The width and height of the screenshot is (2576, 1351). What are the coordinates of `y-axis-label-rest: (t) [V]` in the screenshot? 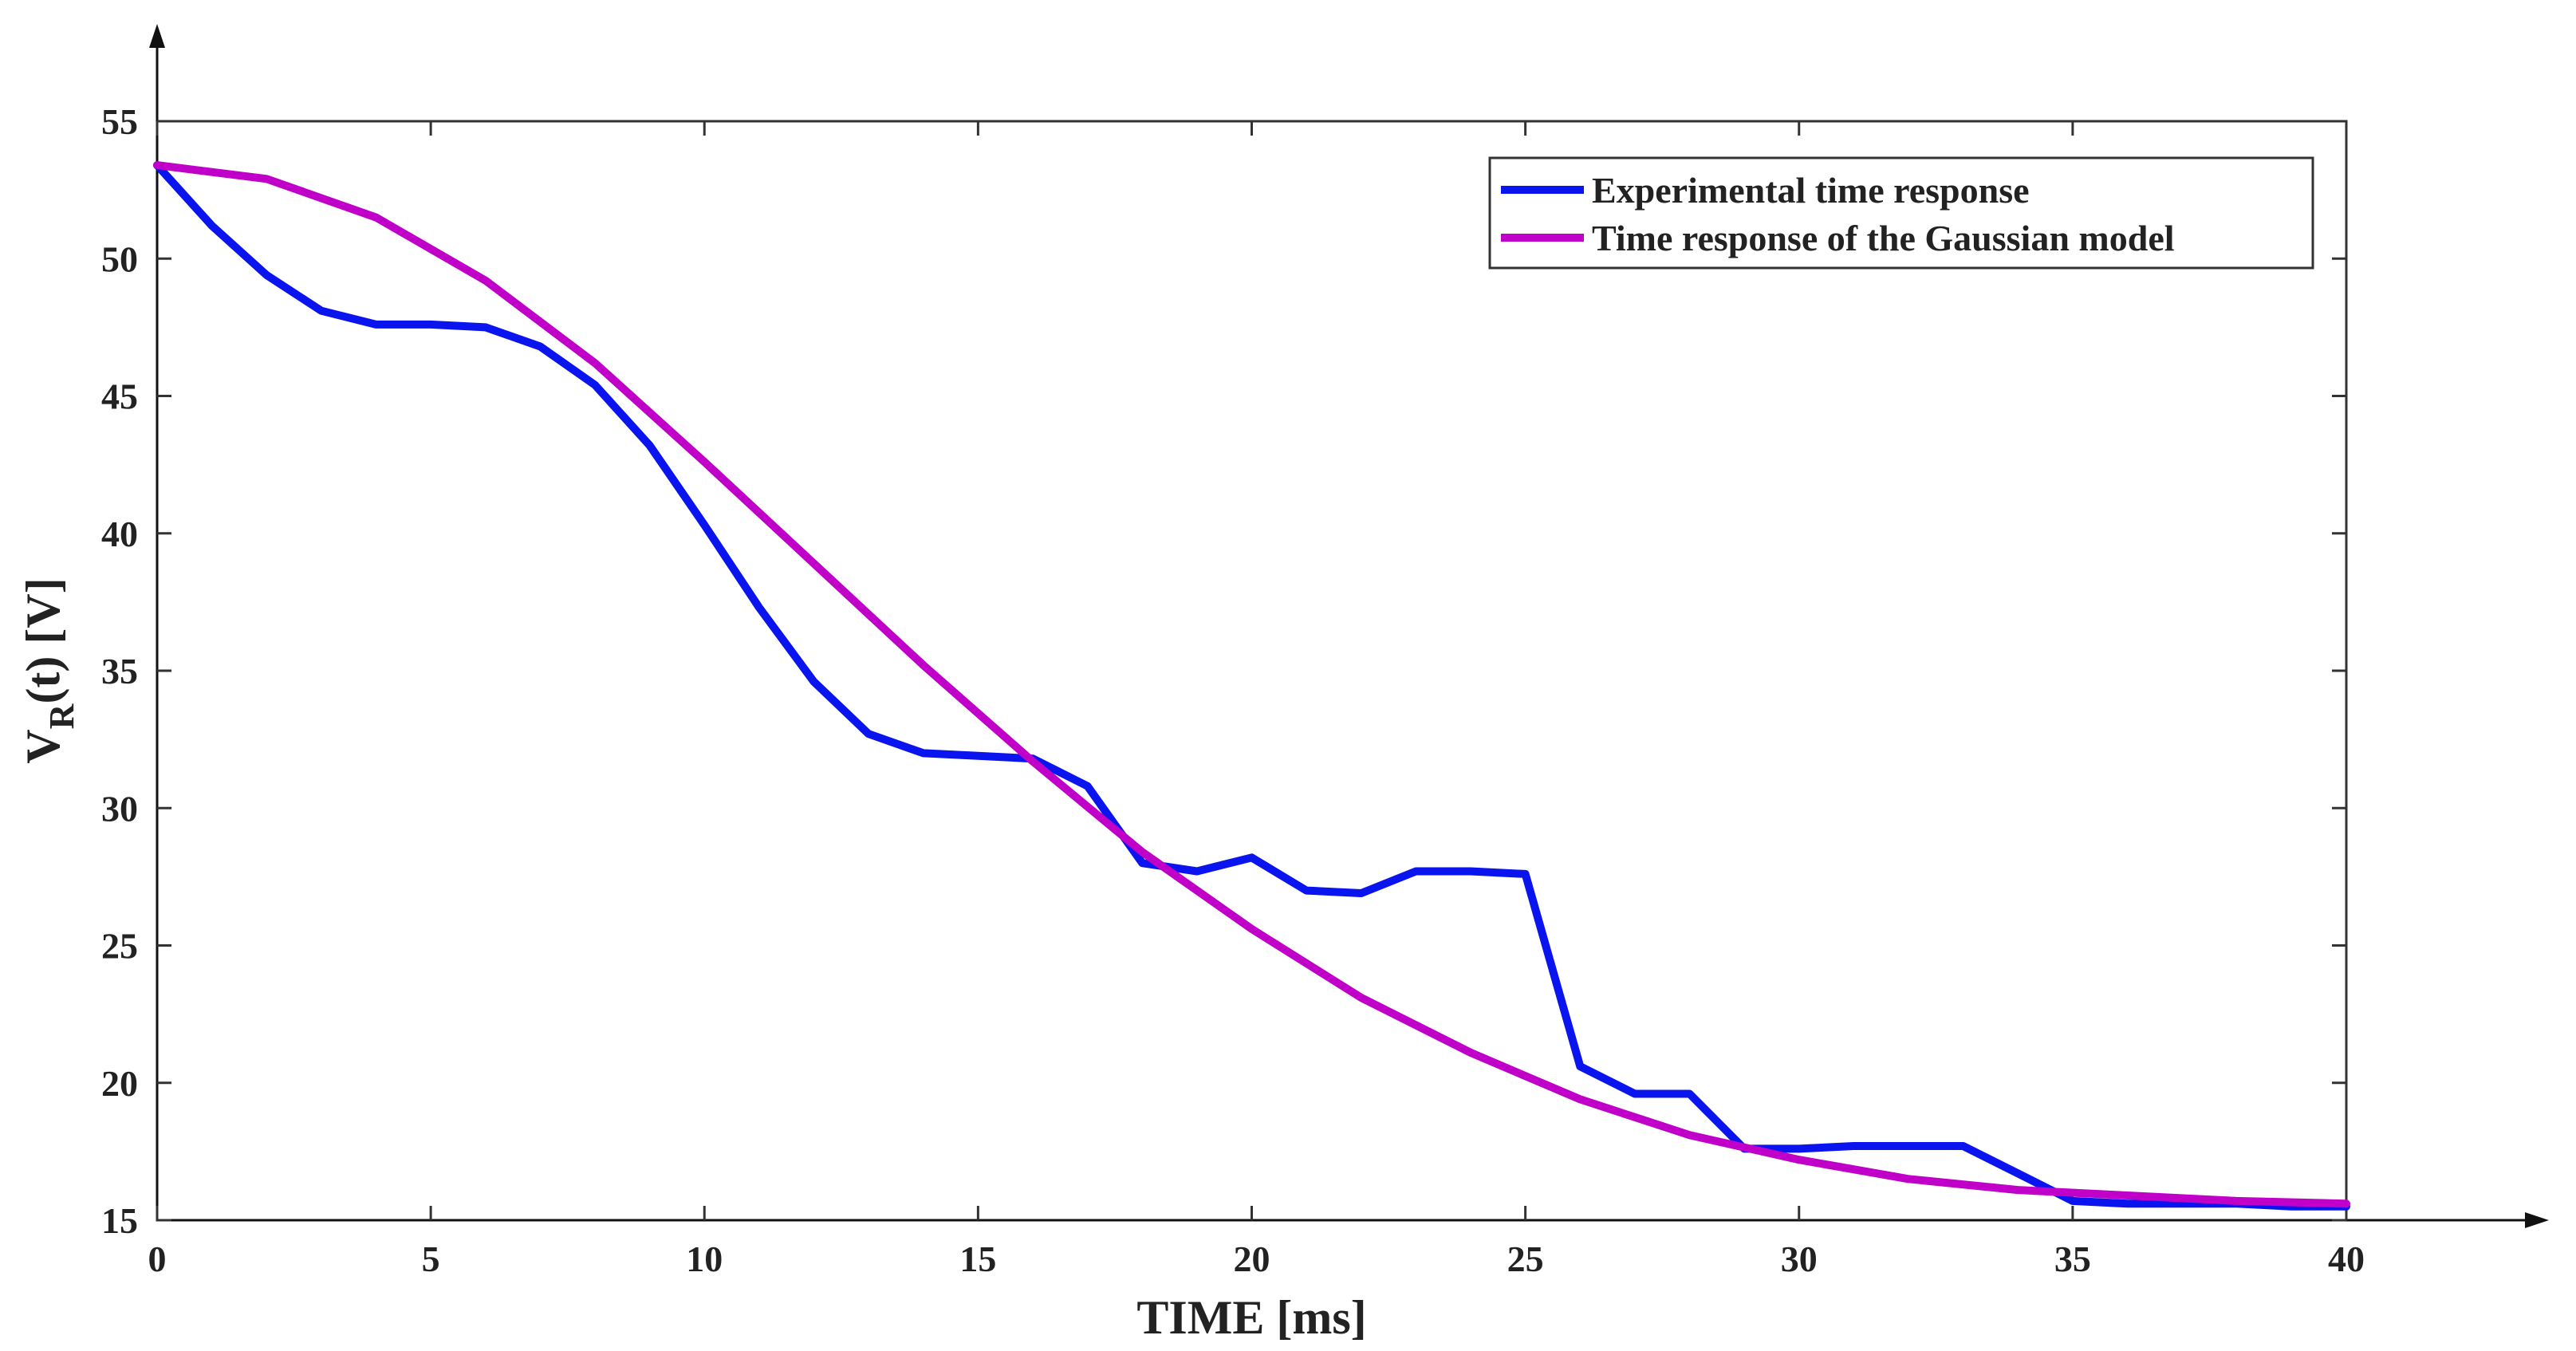 It's located at (43, 640).